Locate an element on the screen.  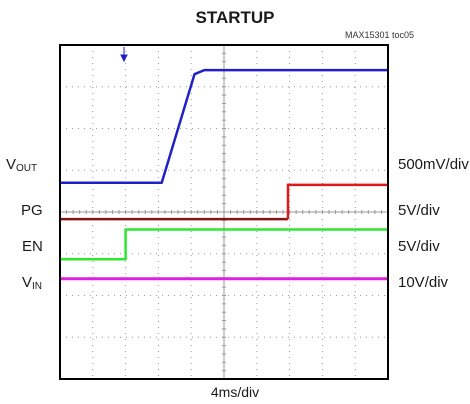
chart-subtitle: MAX15301 toc05 is located at coordinates (379, 35).